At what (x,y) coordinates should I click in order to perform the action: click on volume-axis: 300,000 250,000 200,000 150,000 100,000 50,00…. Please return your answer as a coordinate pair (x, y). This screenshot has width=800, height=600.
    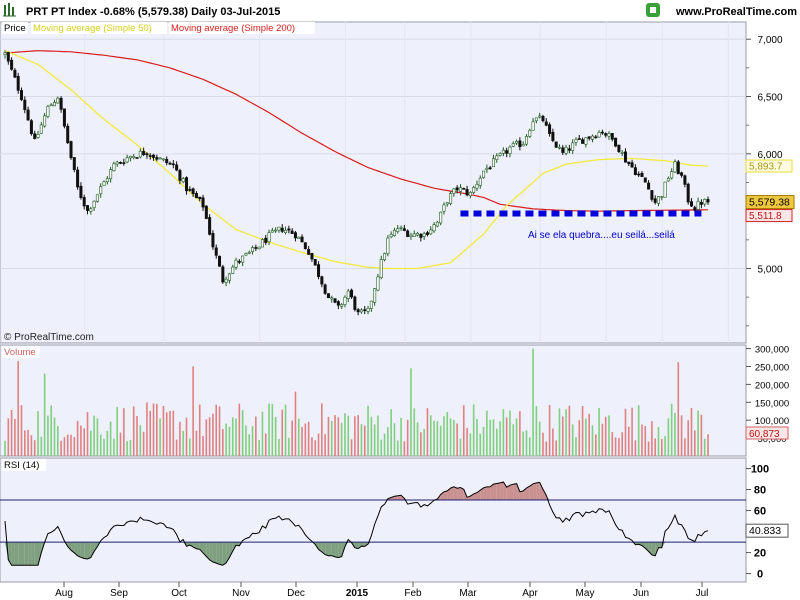
    Looking at the image, I should click on (767, 395).